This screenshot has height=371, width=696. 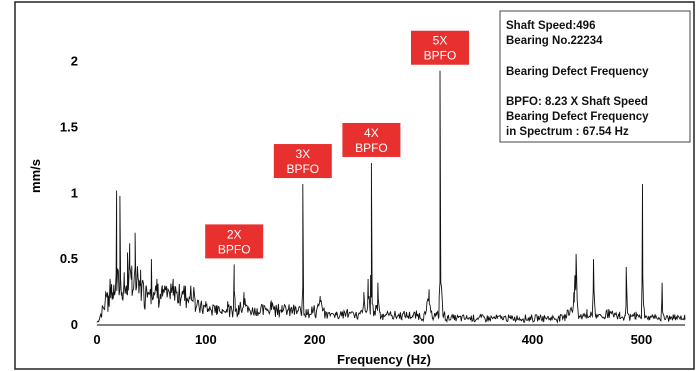 I want to click on callout-label-harmonic: 2X, so click(x=234, y=234).